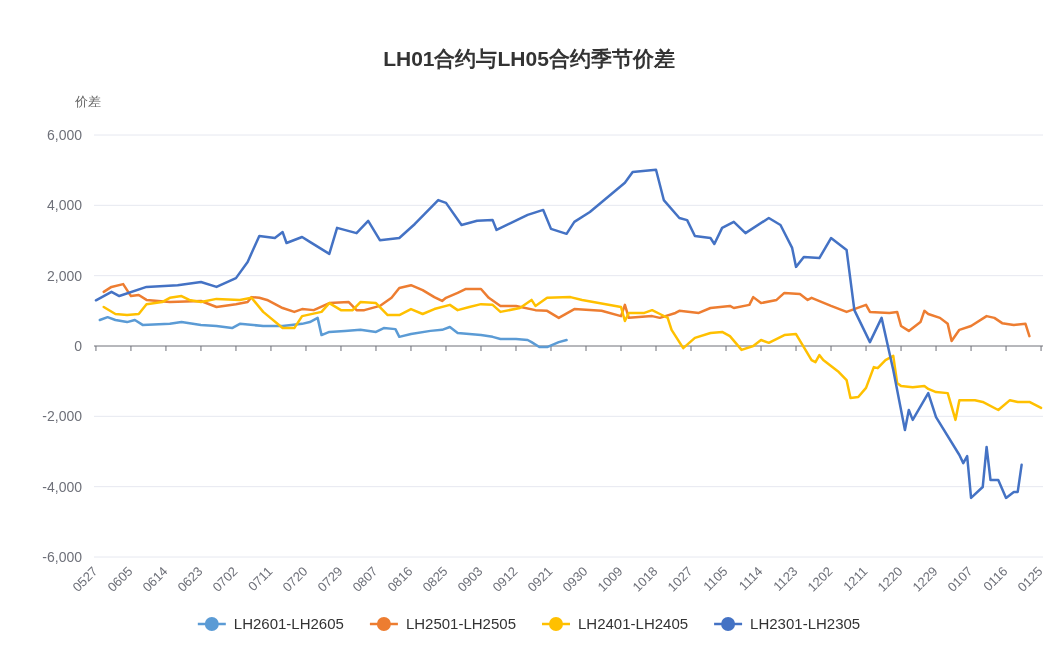  Describe the element at coordinates (529, 58) in the screenshot. I see `chart-title: LH01合约与LH05合约季节价差` at that location.